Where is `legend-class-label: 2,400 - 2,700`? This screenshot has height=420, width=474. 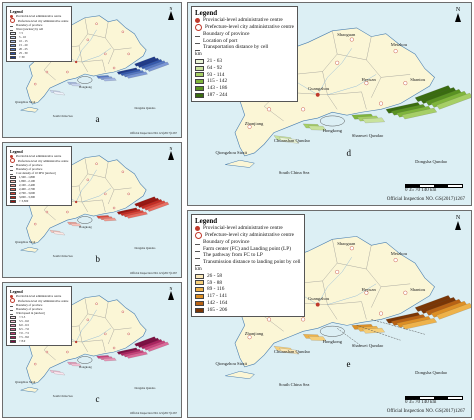 legend-class-label: 2,400 - 2,700 is located at coordinates (27, 189).